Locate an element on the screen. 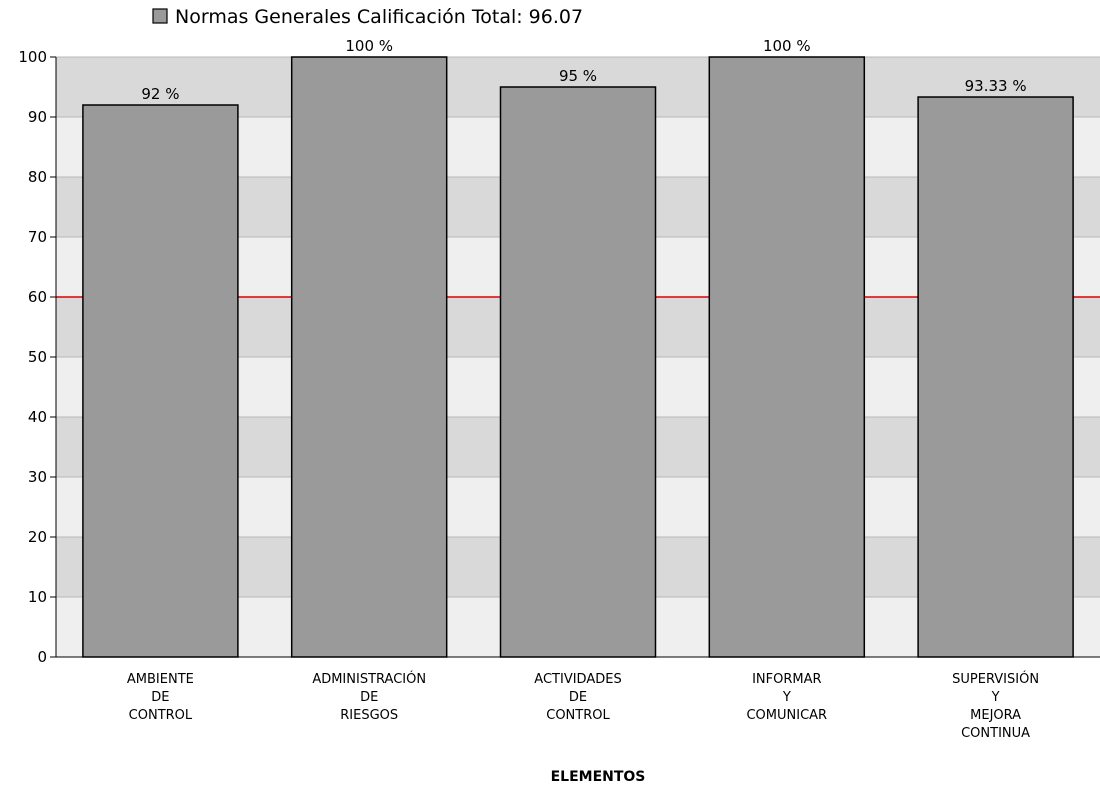 Image resolution: width=1100 pixels, height=796 pixels. bar-value-label: 93.33 % is located at coordinates (996, 86).